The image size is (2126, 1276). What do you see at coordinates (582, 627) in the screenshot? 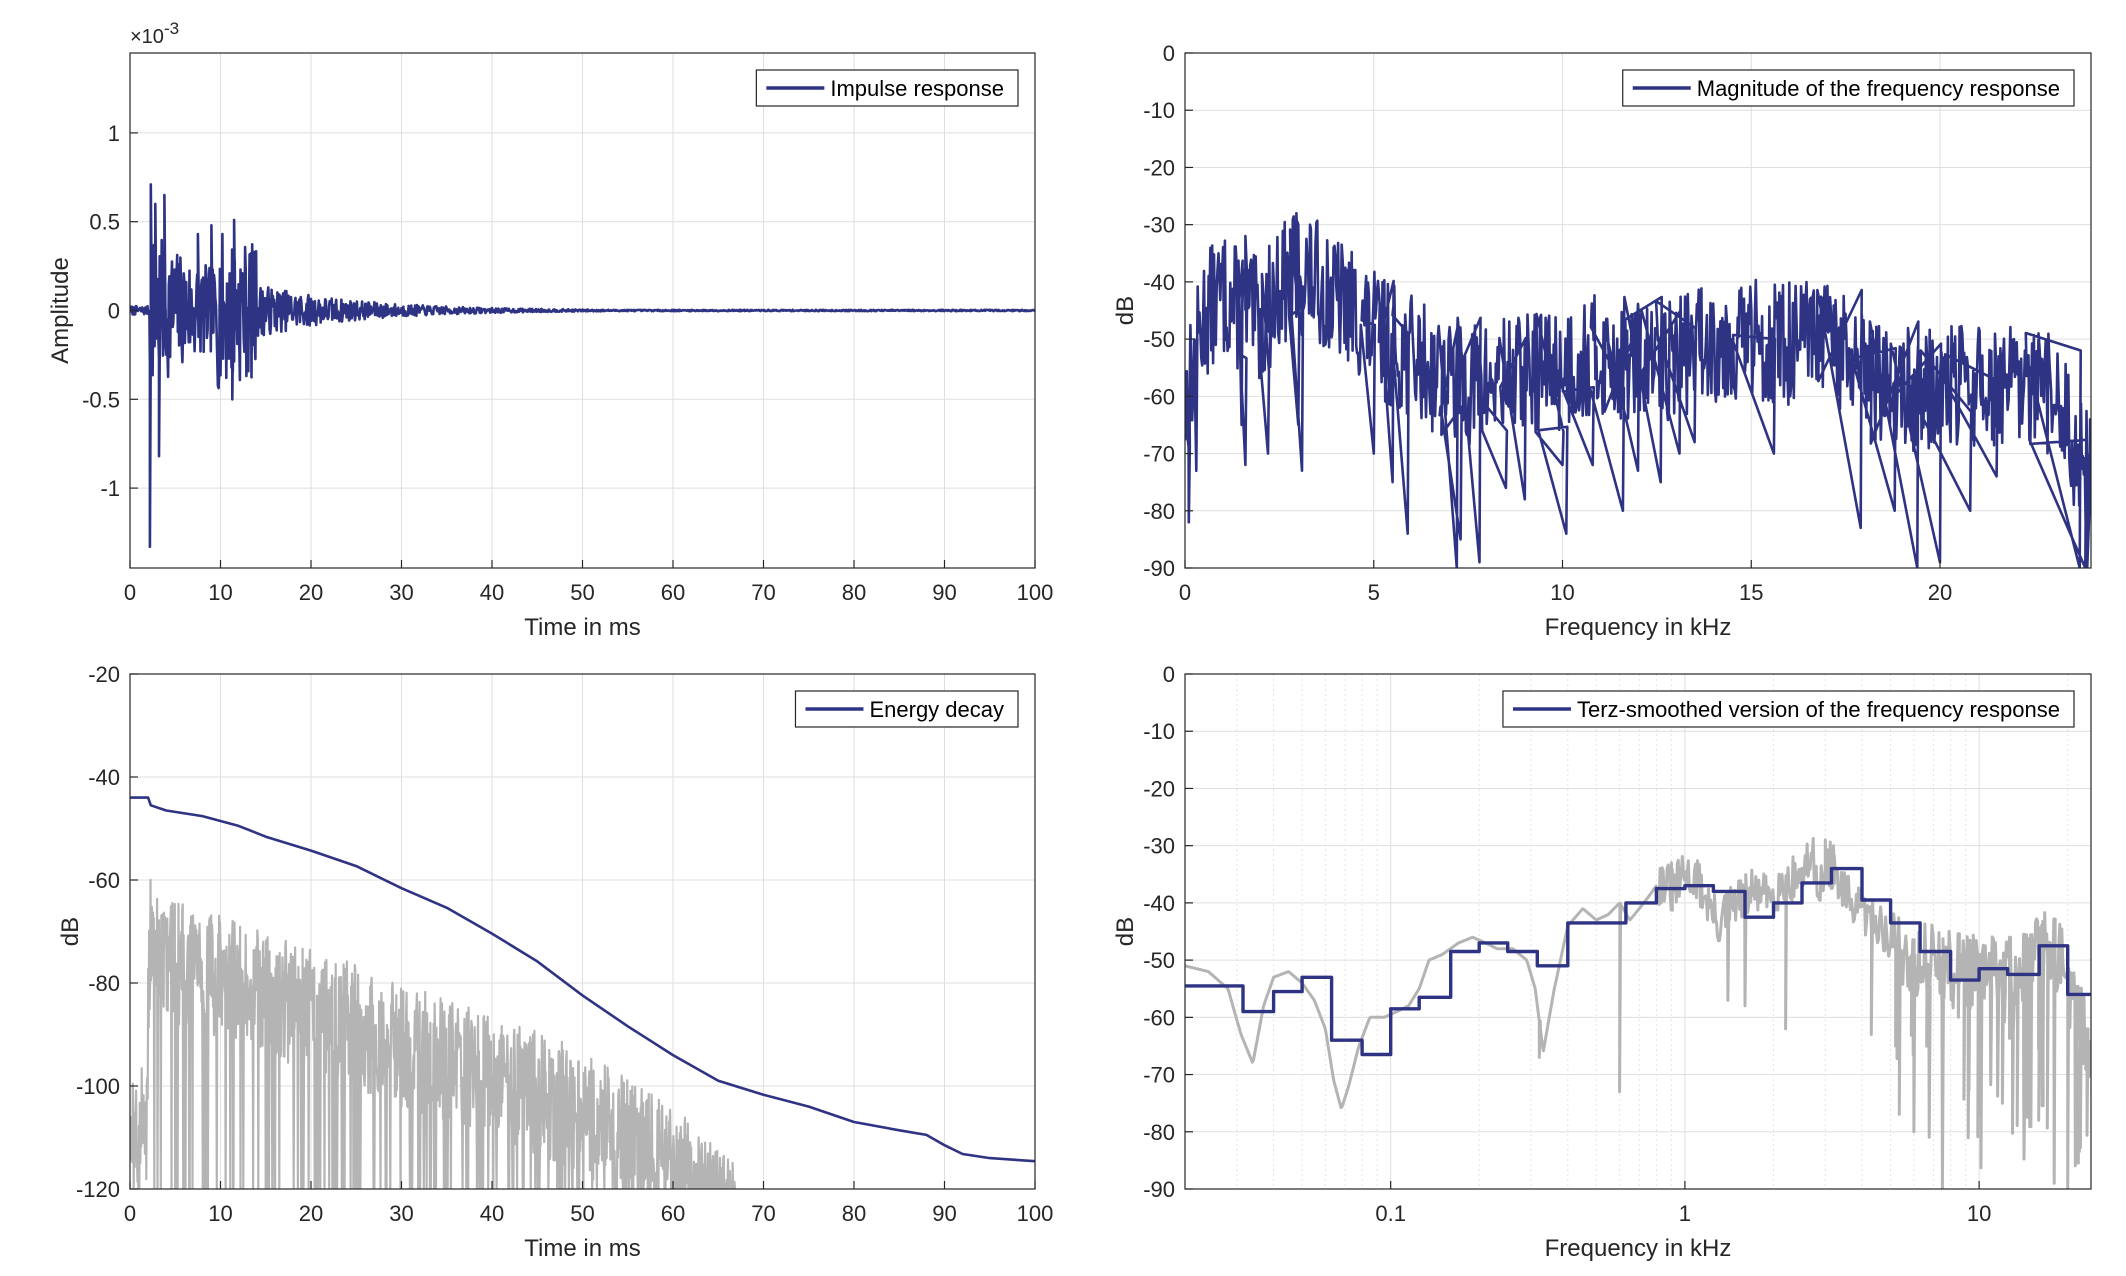
I see `x-axis-label: Time in ms` at bounding box center [582, 627].